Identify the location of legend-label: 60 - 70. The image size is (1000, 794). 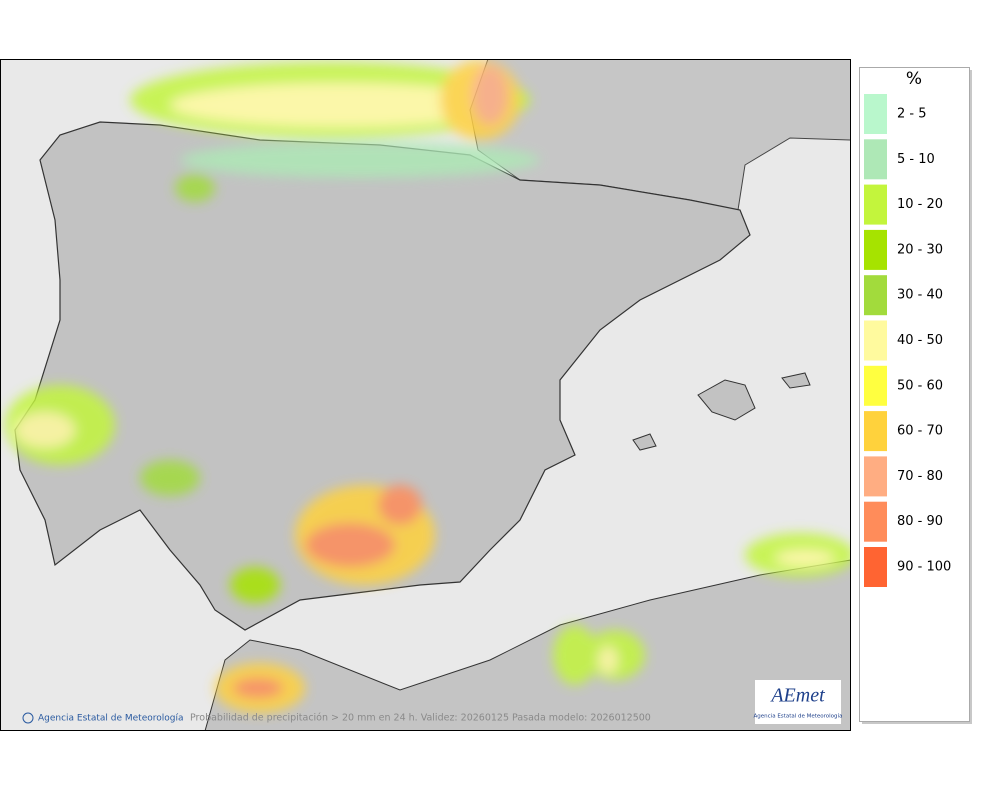
(920, 431).